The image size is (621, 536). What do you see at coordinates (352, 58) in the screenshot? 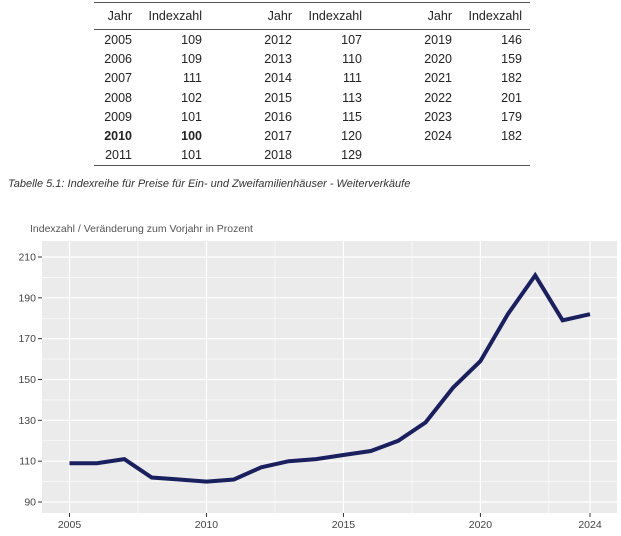
I see `cell-index: 110` at bounding box center [352, 58].